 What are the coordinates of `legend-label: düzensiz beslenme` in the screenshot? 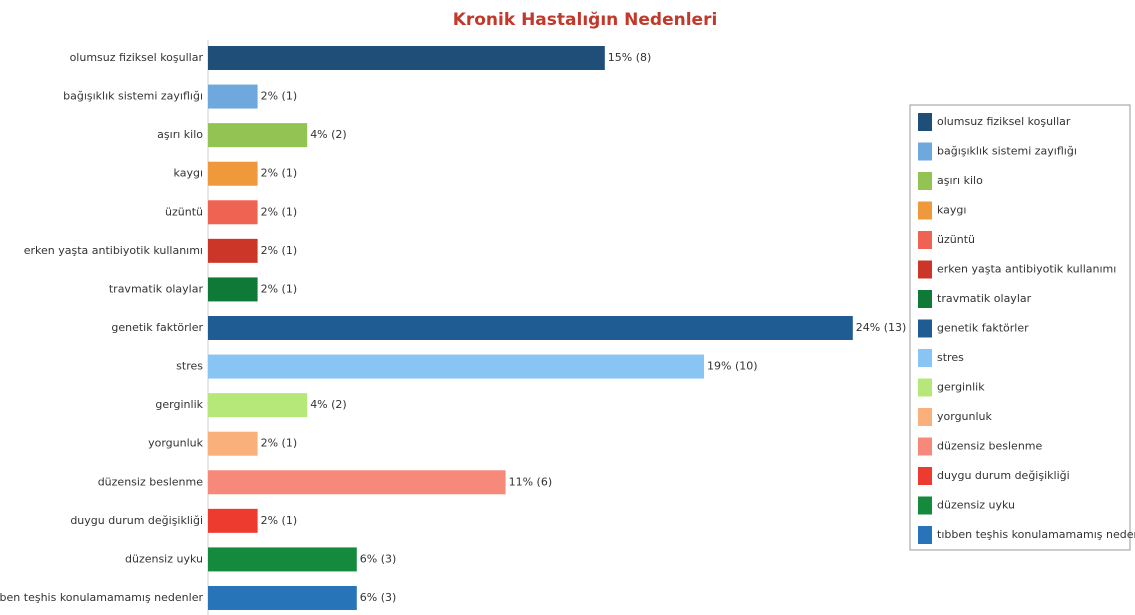 It's located at (990, 446).